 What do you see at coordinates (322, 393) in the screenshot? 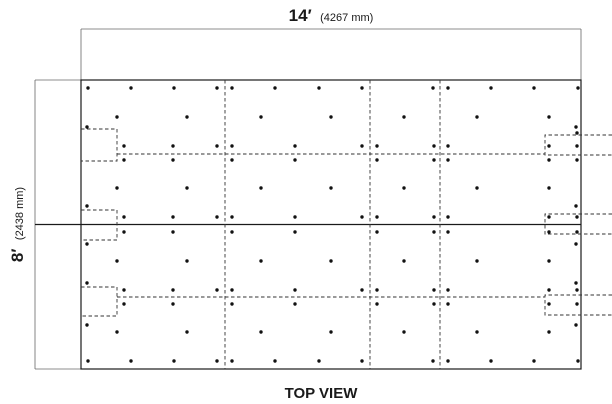
I see `view-caption: TOP VIEW` at bounding box center [322, 393].